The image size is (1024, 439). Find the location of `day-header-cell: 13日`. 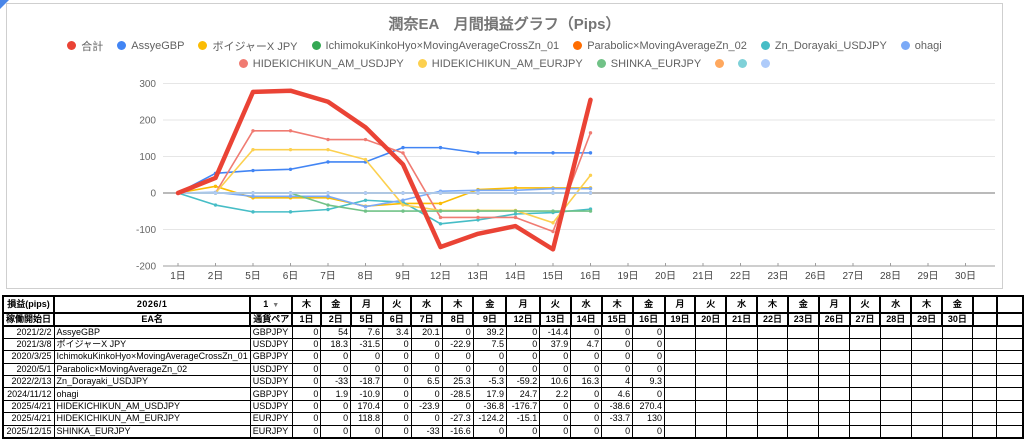

day-header-cell: 13日 is located at coordinates (555, 319).